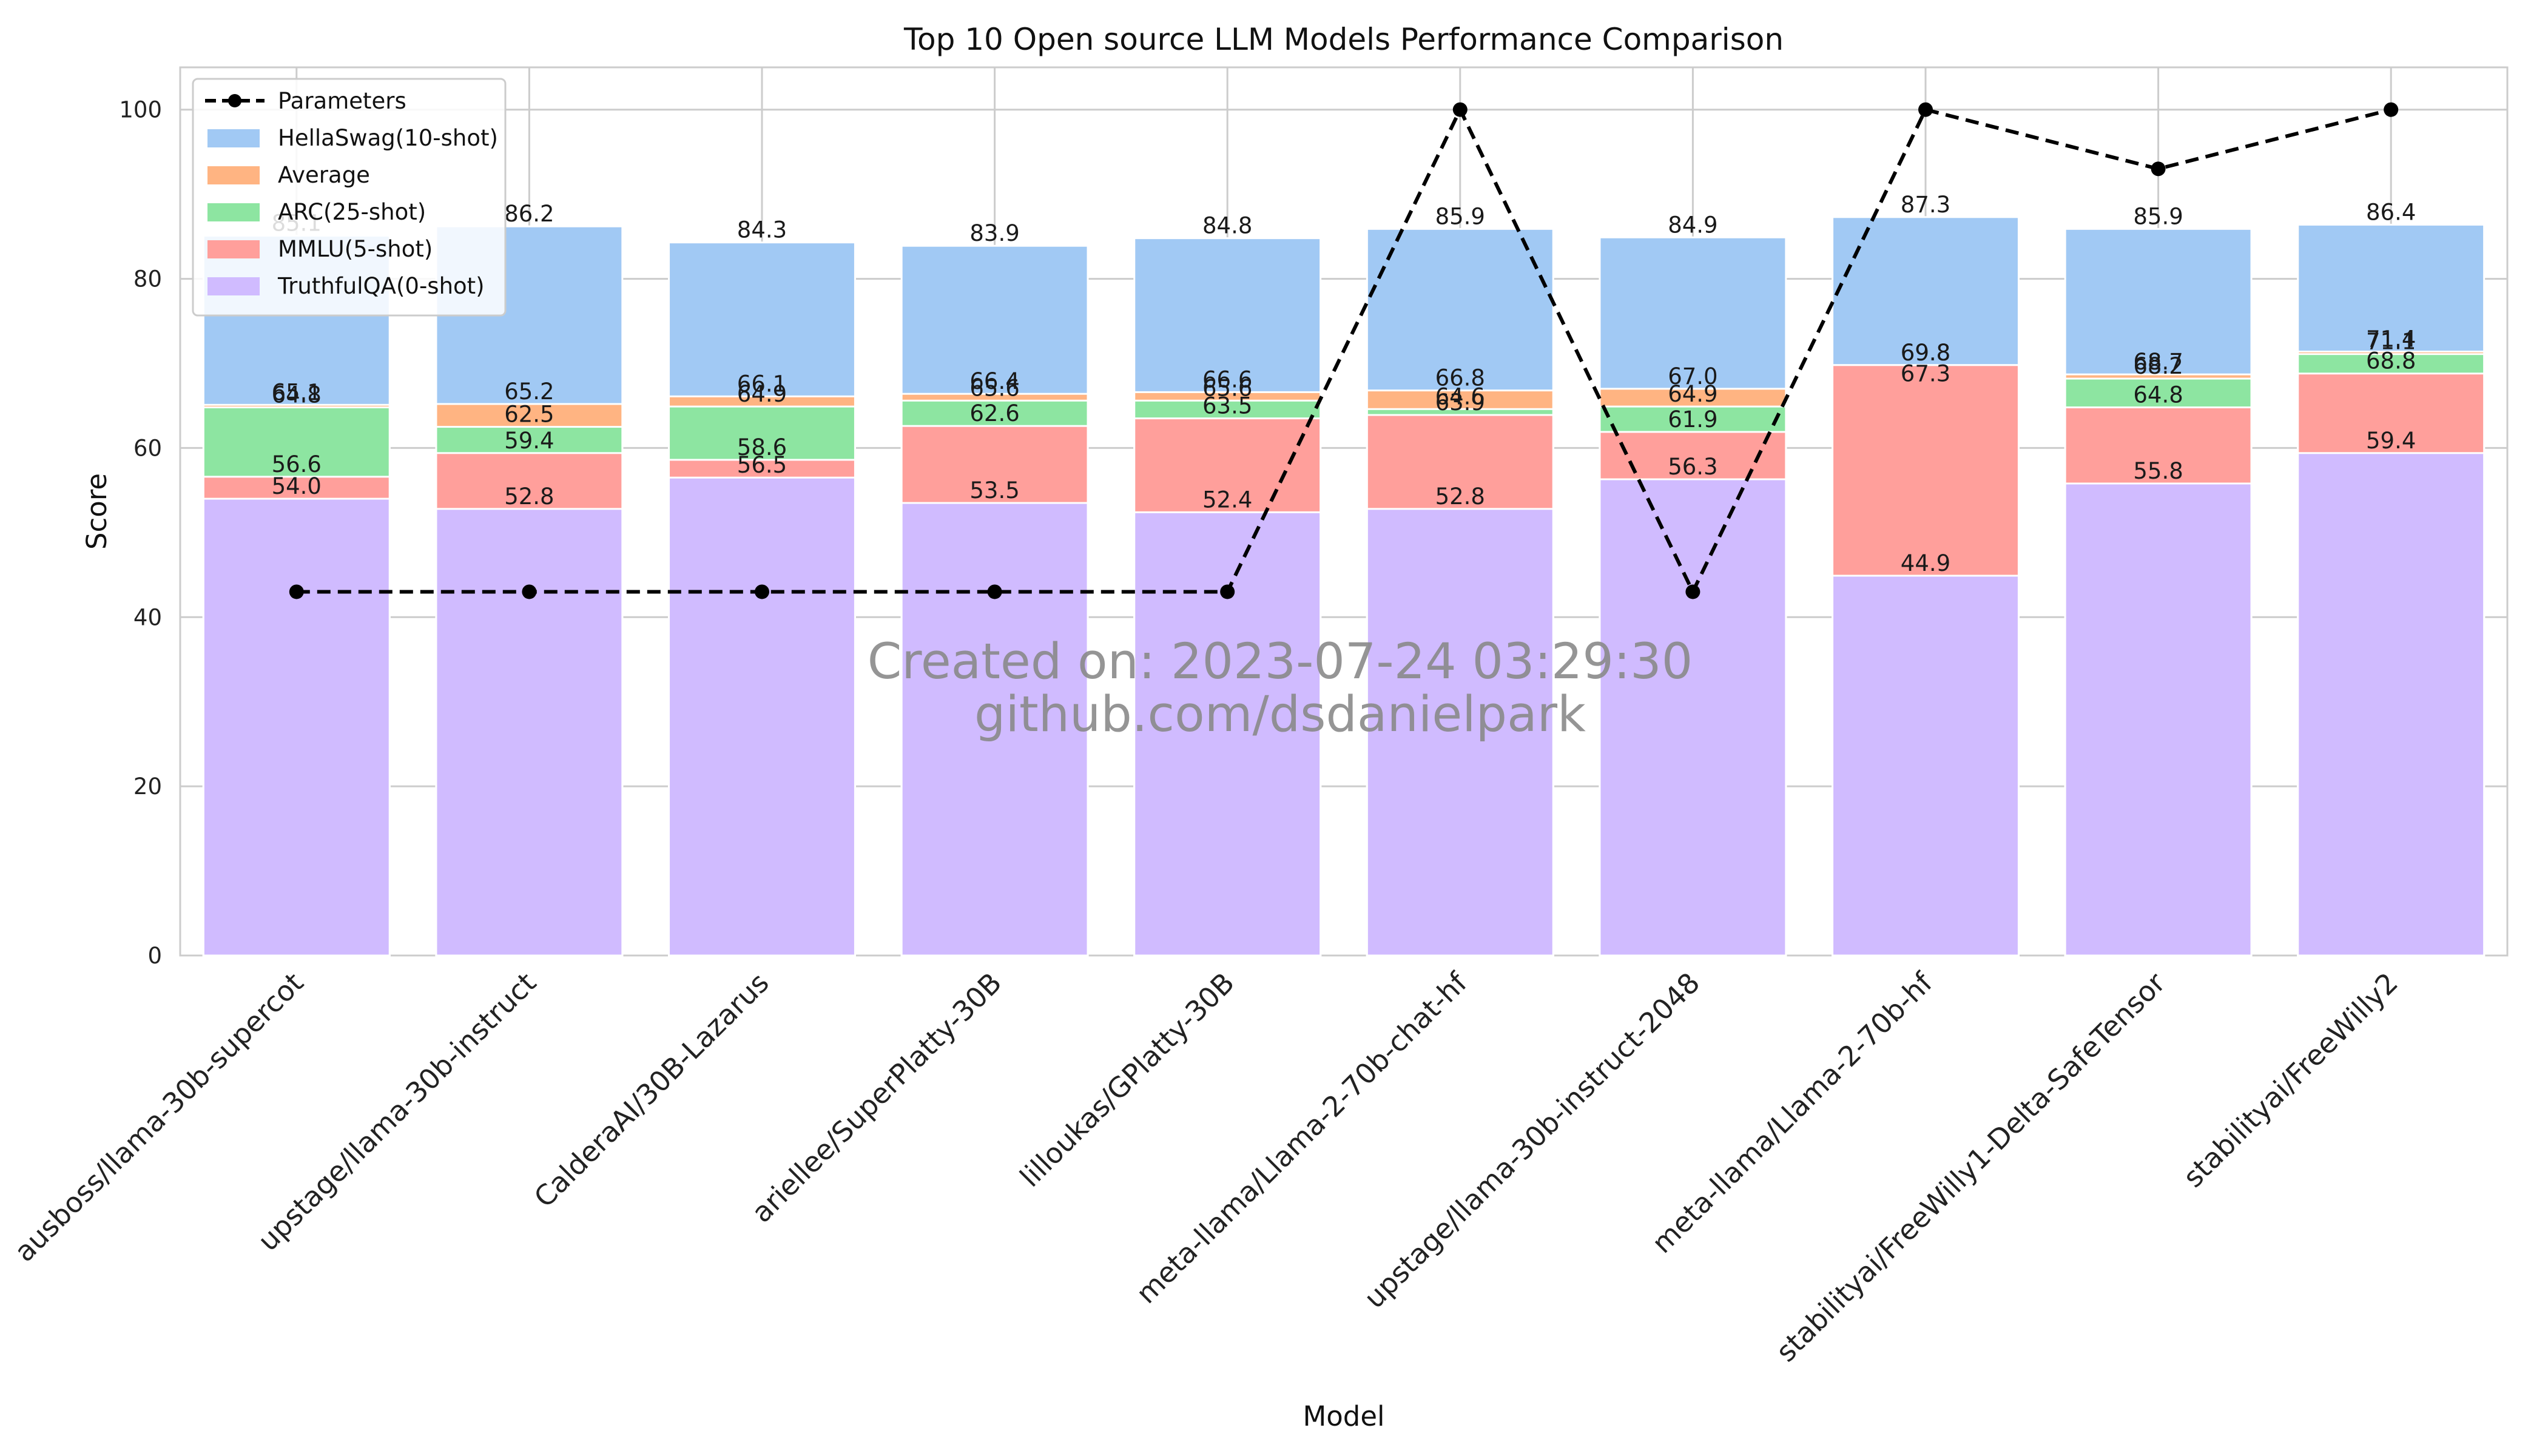 This screenshot has width=2548, height=1456. Describe the element at coordinates (994, 381) in the screenshot. I see `data-label: 66.4` at that location.